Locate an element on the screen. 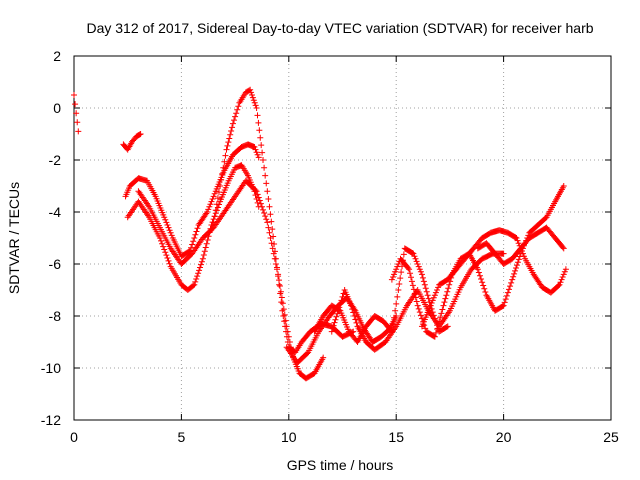 This screenshot has height=480, width=640. series-prn-h is located at coordinates (381, 295).